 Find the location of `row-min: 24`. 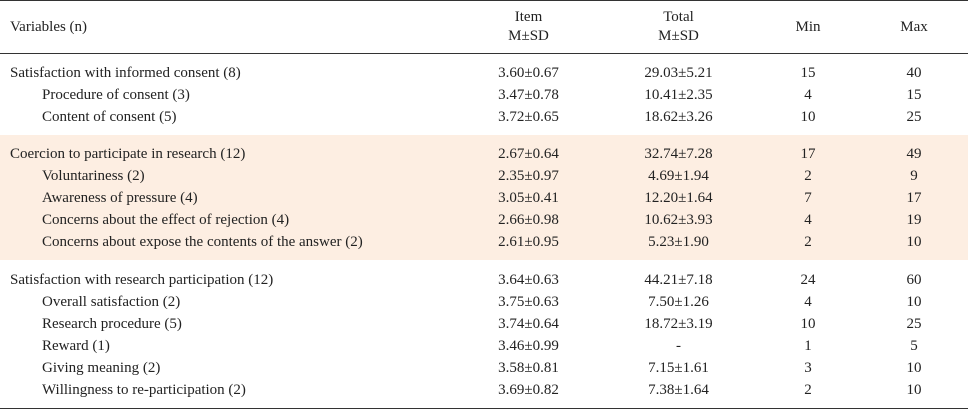

row-min: 24 is located at coordinates (808, 275).